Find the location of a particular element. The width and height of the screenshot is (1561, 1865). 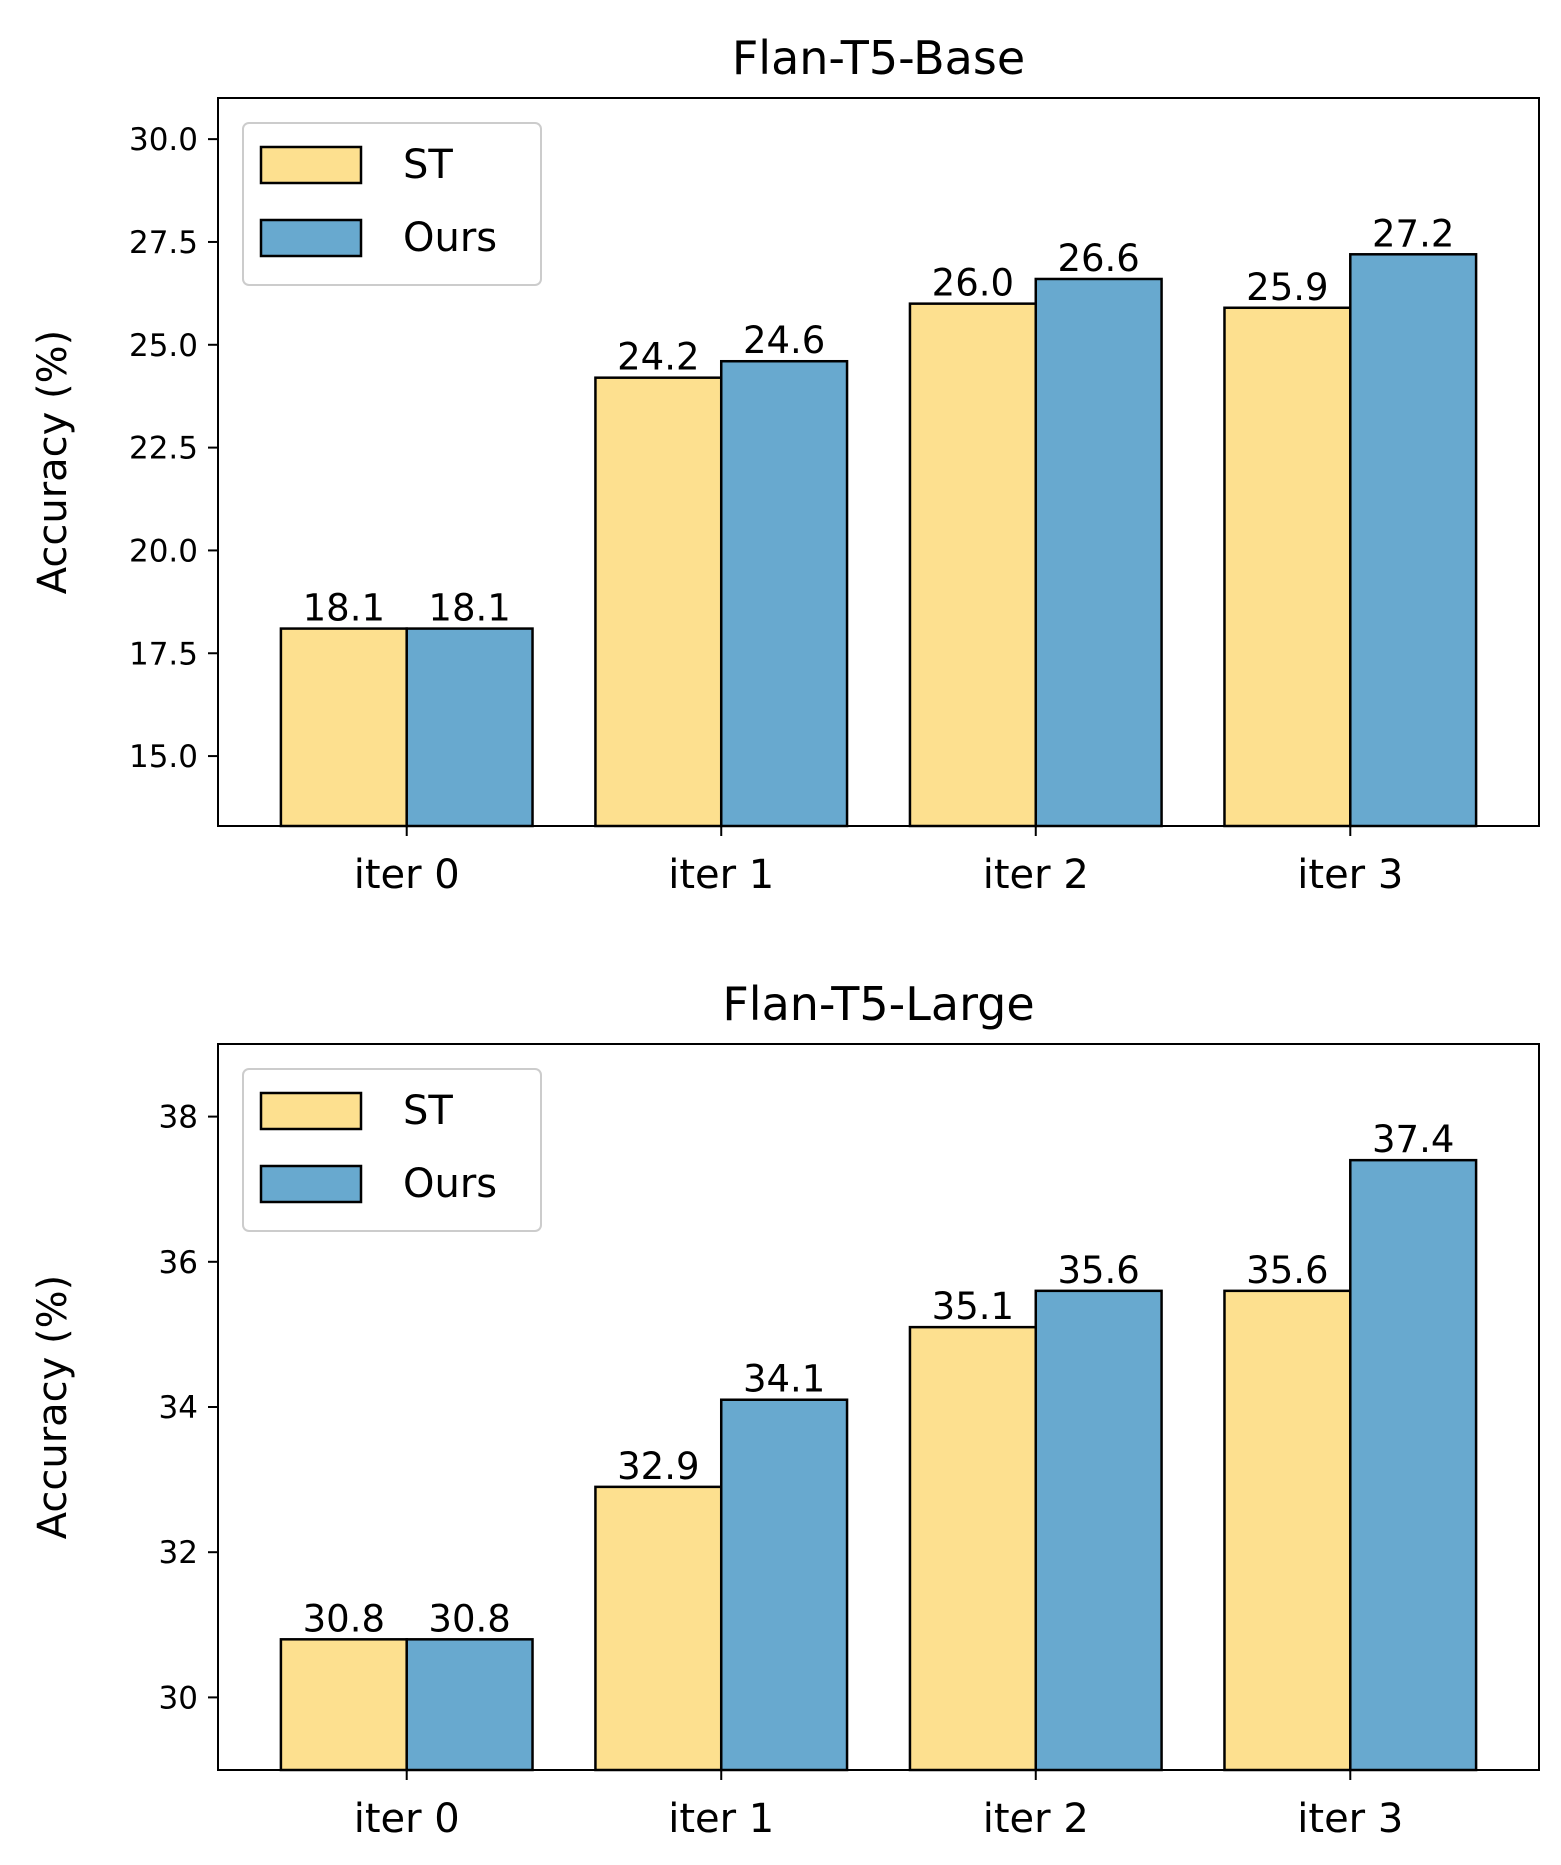

chart-title: Flan-T5-Base is located at coordinates (878, 58).